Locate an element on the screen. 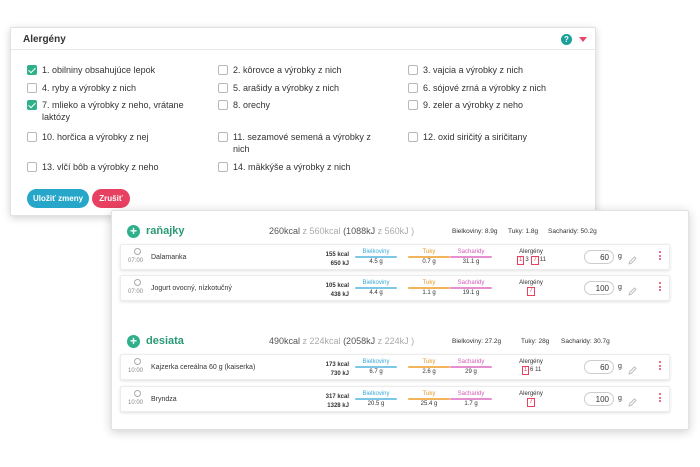 This screenshot has height=467, width=700. quantity-value: 100 is located at coordinates (602, 288).